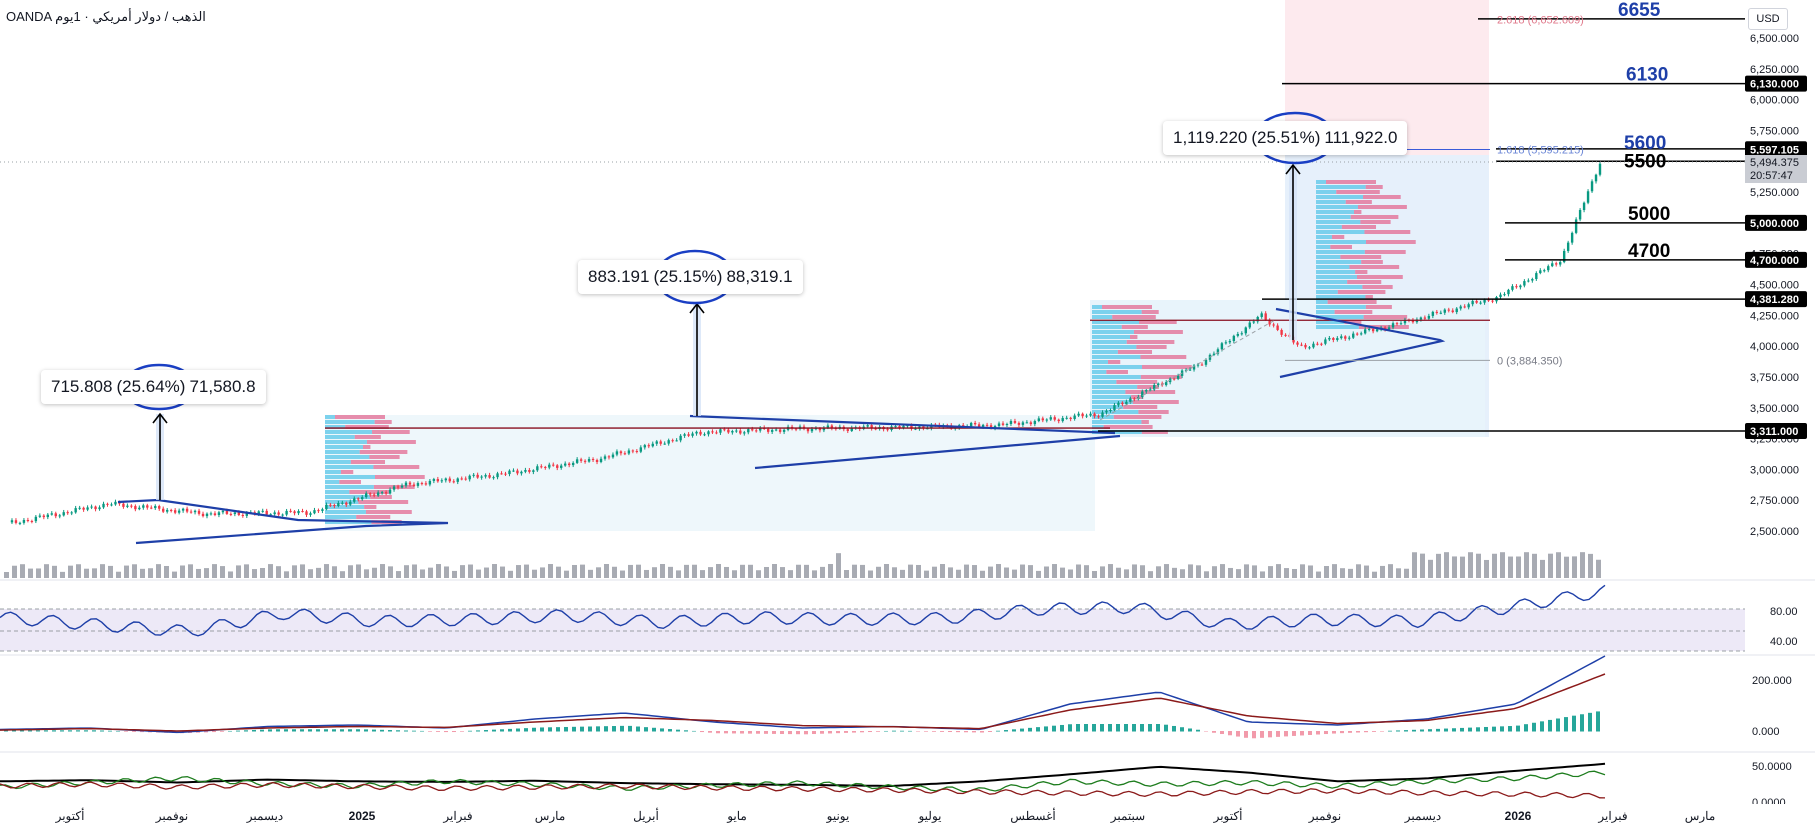 This screenshot has height=830, width=1815. I want to click on measure-percent: (25.15%), so click(688, 276).